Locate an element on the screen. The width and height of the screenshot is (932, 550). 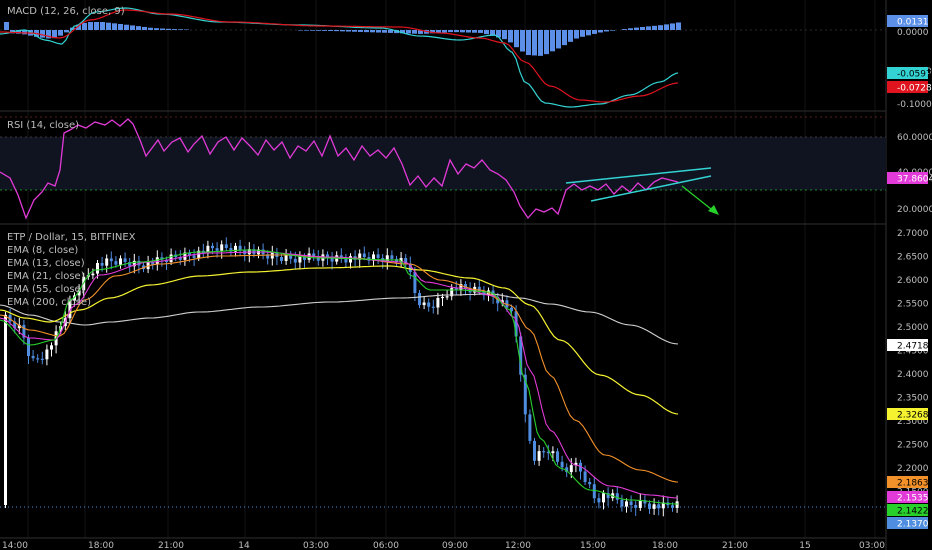
price-tag: 2.1863 is located at coordinates (913, 484).